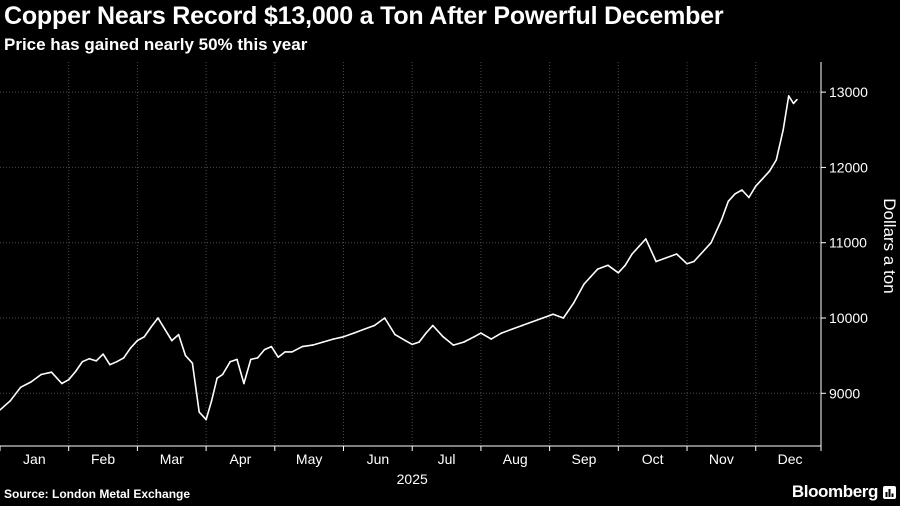 The height and width of the screenshot is (506, 900). Describe the element at coordinates (848, 167) in the screenshot. I see `y-tick-label: 12000` at that location.